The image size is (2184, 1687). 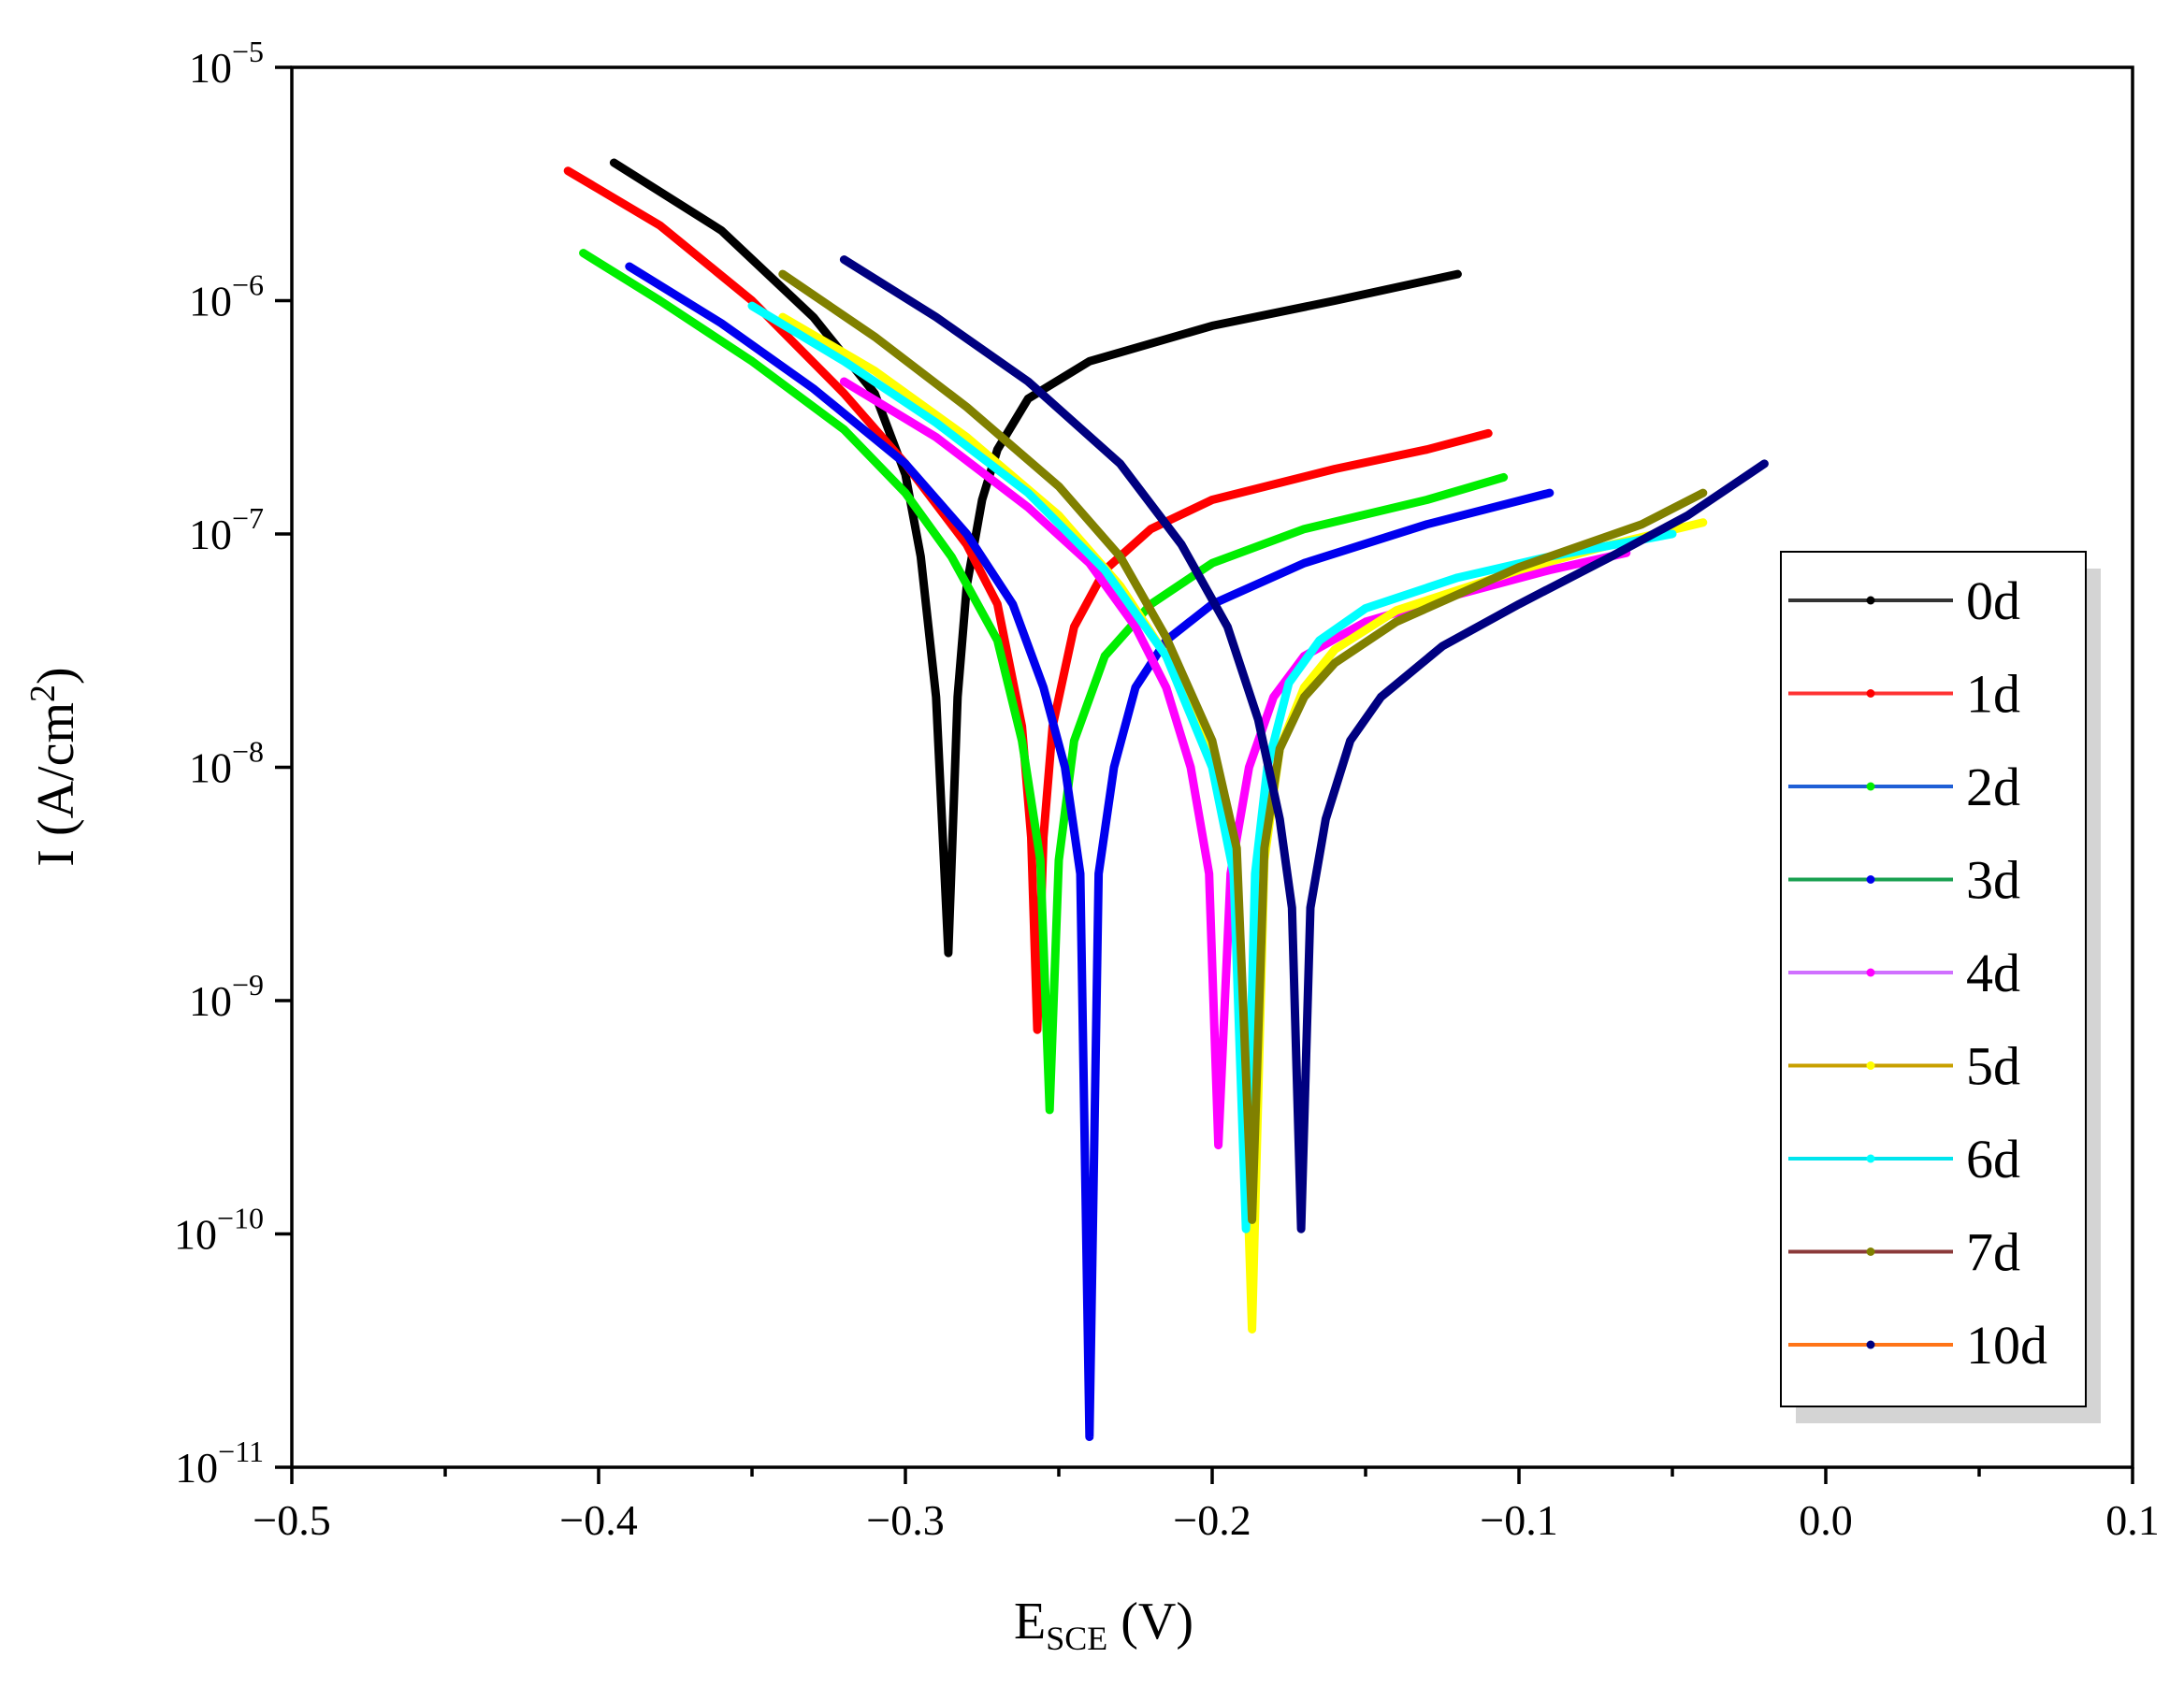 What do you see at coordinates (1870, 787) in the screenshot?
I see `legend-marker-2d` at bounding box center [1870, 787].